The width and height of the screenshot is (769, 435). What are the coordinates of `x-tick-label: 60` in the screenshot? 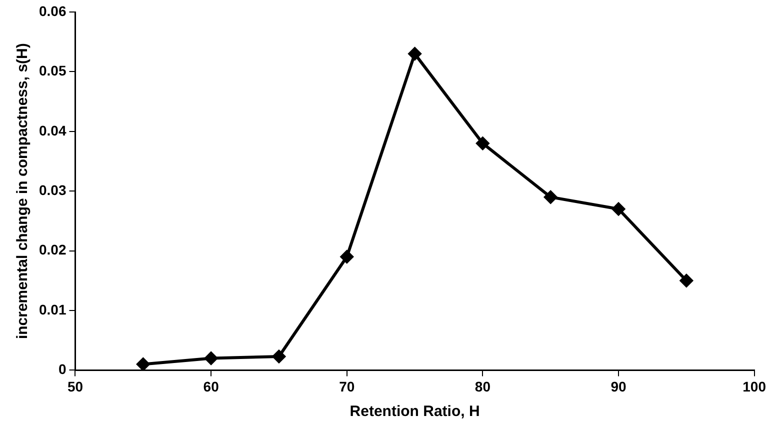 It's located at (211, 386).